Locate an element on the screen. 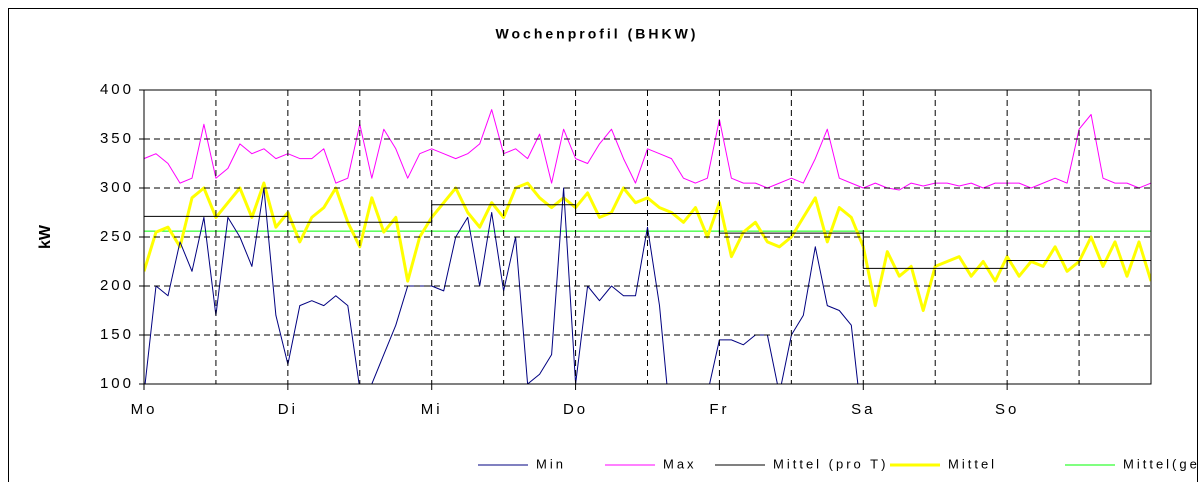 The width and height of the screenshot is (1199, 482). series-line is located at coordinates (647, 150).